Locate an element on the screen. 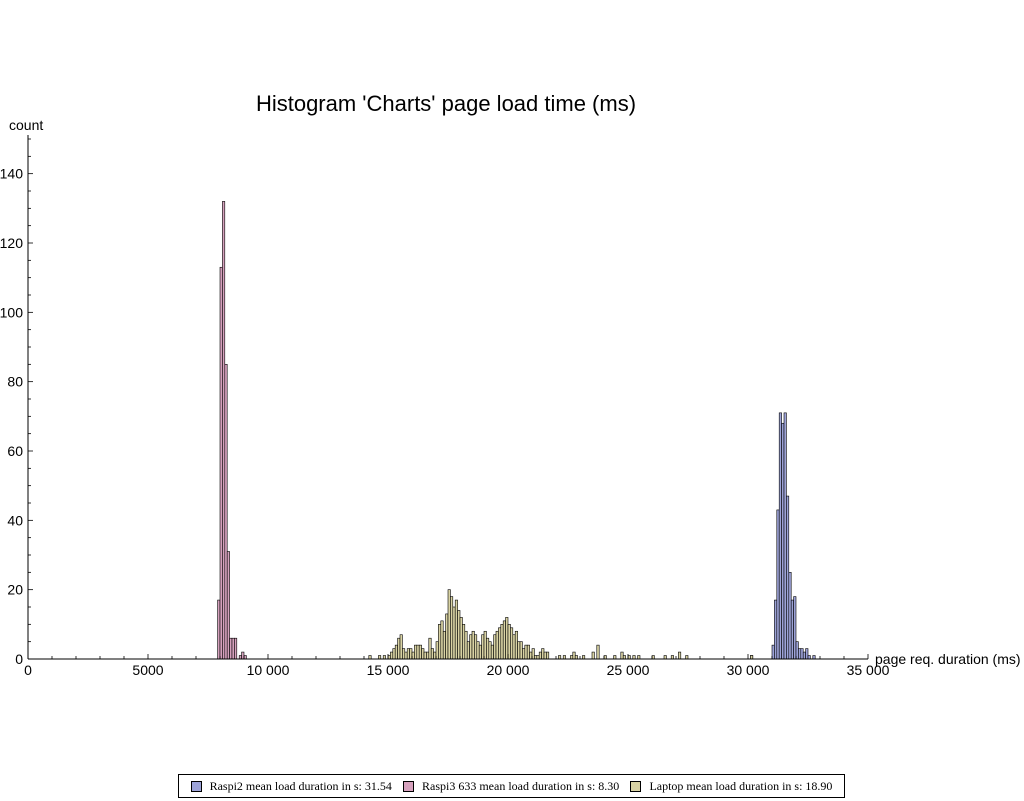 The height and width of the screenshot is (801, 1024). x-tick-label: 15 000 is located at coordinates (388, 670).